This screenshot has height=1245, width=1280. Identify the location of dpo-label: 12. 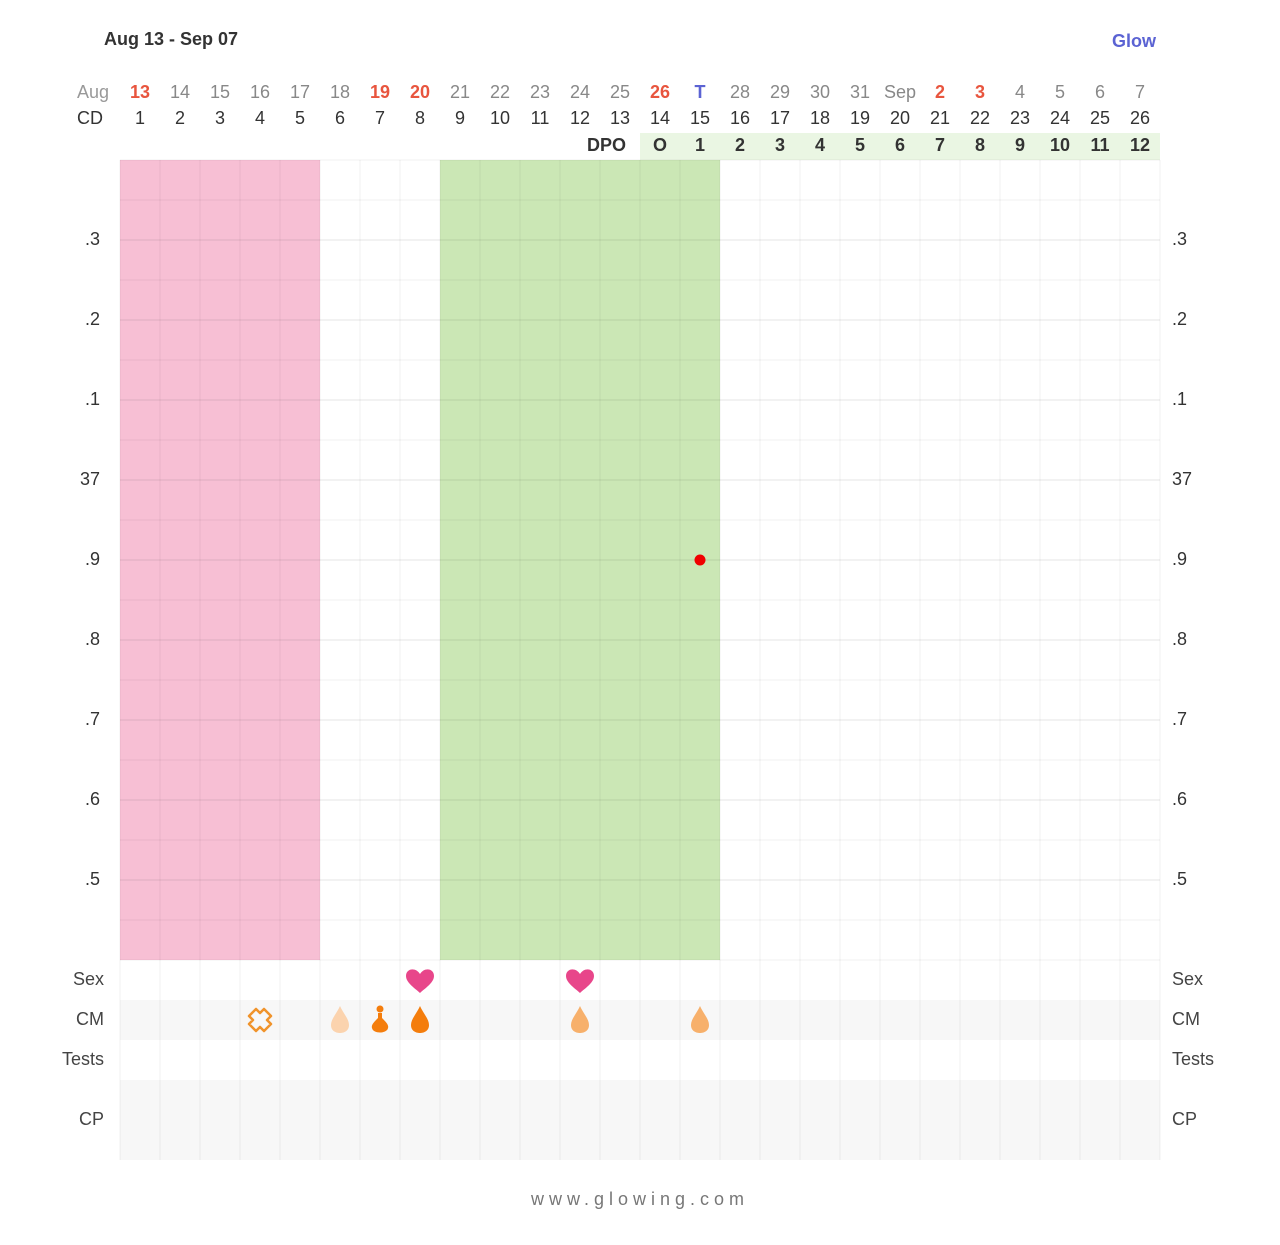
(1140, 145).